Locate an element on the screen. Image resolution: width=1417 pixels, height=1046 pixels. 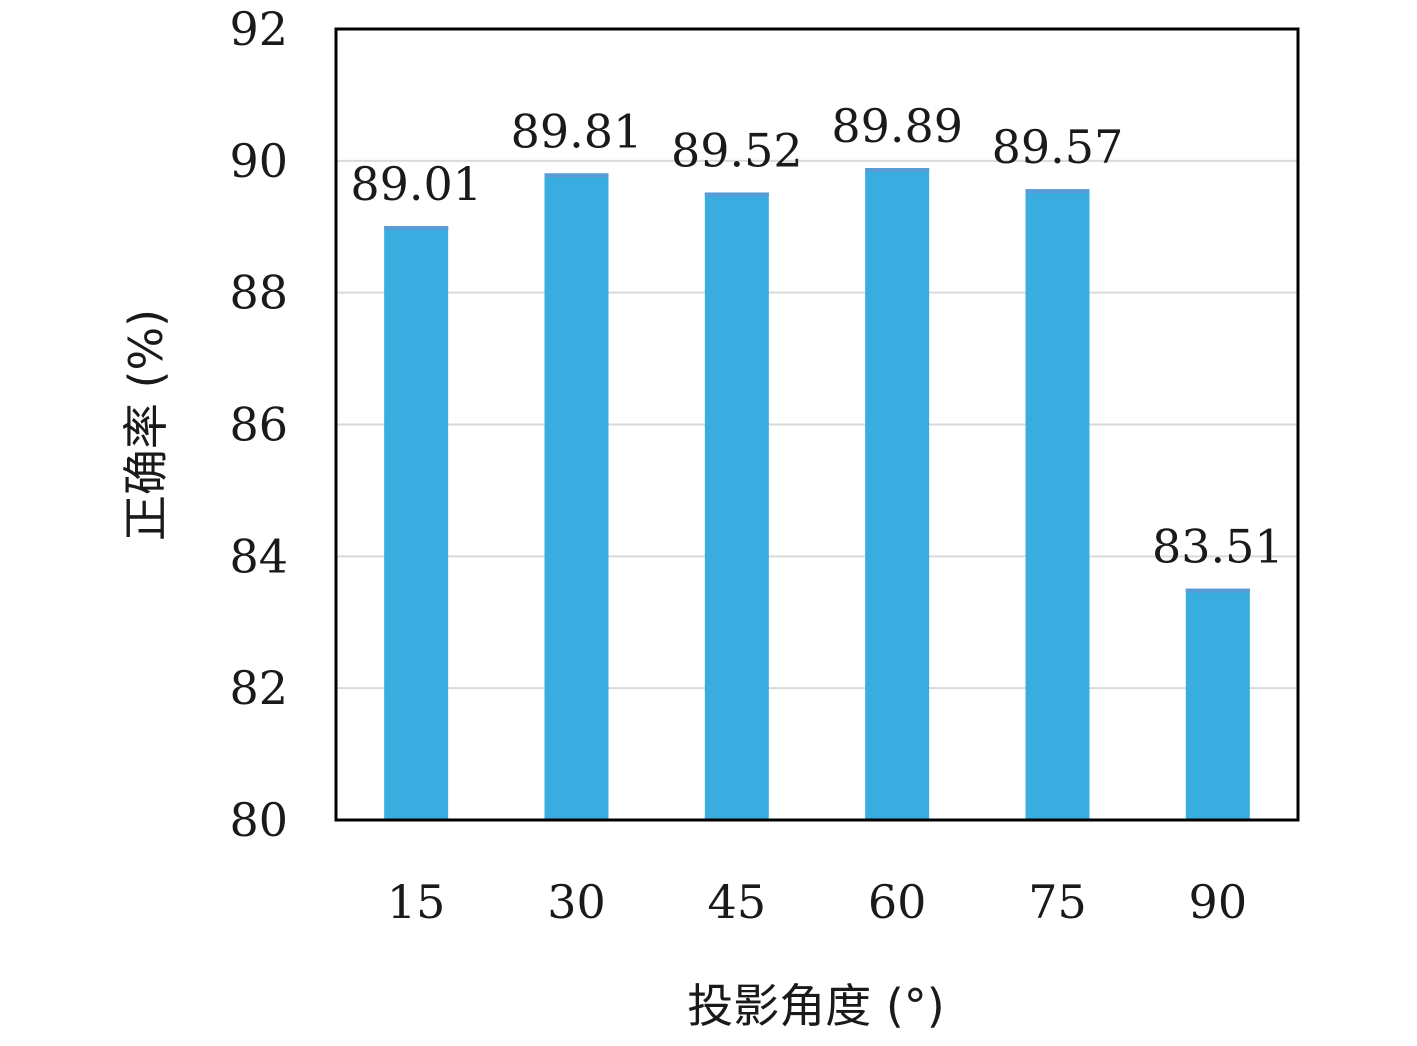
y-tick-label: 84 is located at coordinates (258, 556).